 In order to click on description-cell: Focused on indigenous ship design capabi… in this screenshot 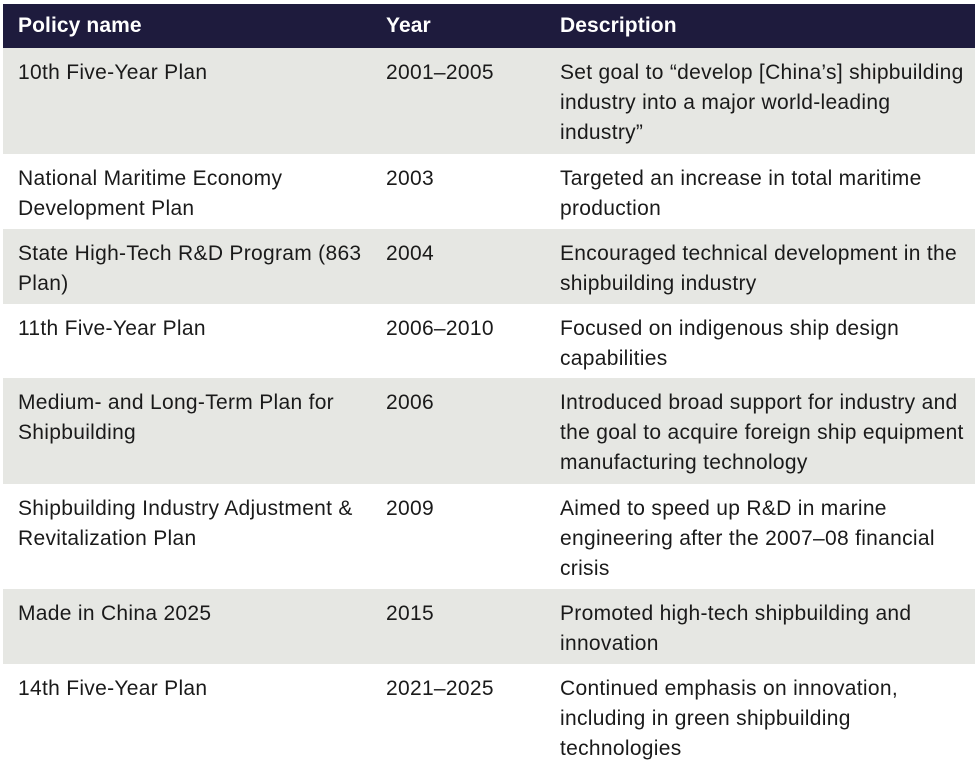, I will do `click(730, 343)`.